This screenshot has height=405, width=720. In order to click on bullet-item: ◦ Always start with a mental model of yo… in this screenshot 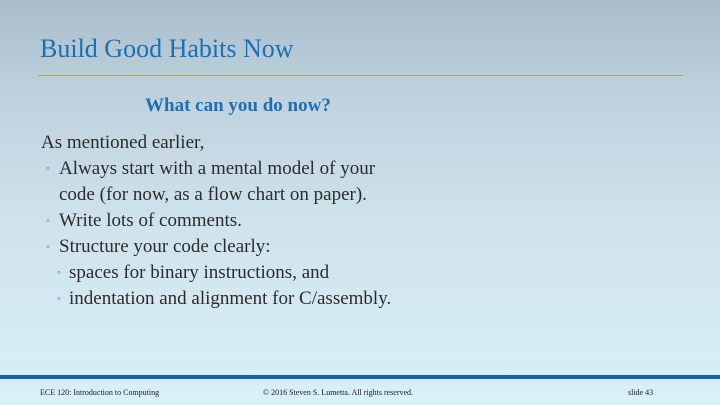, I will do `click(361, 169)`.